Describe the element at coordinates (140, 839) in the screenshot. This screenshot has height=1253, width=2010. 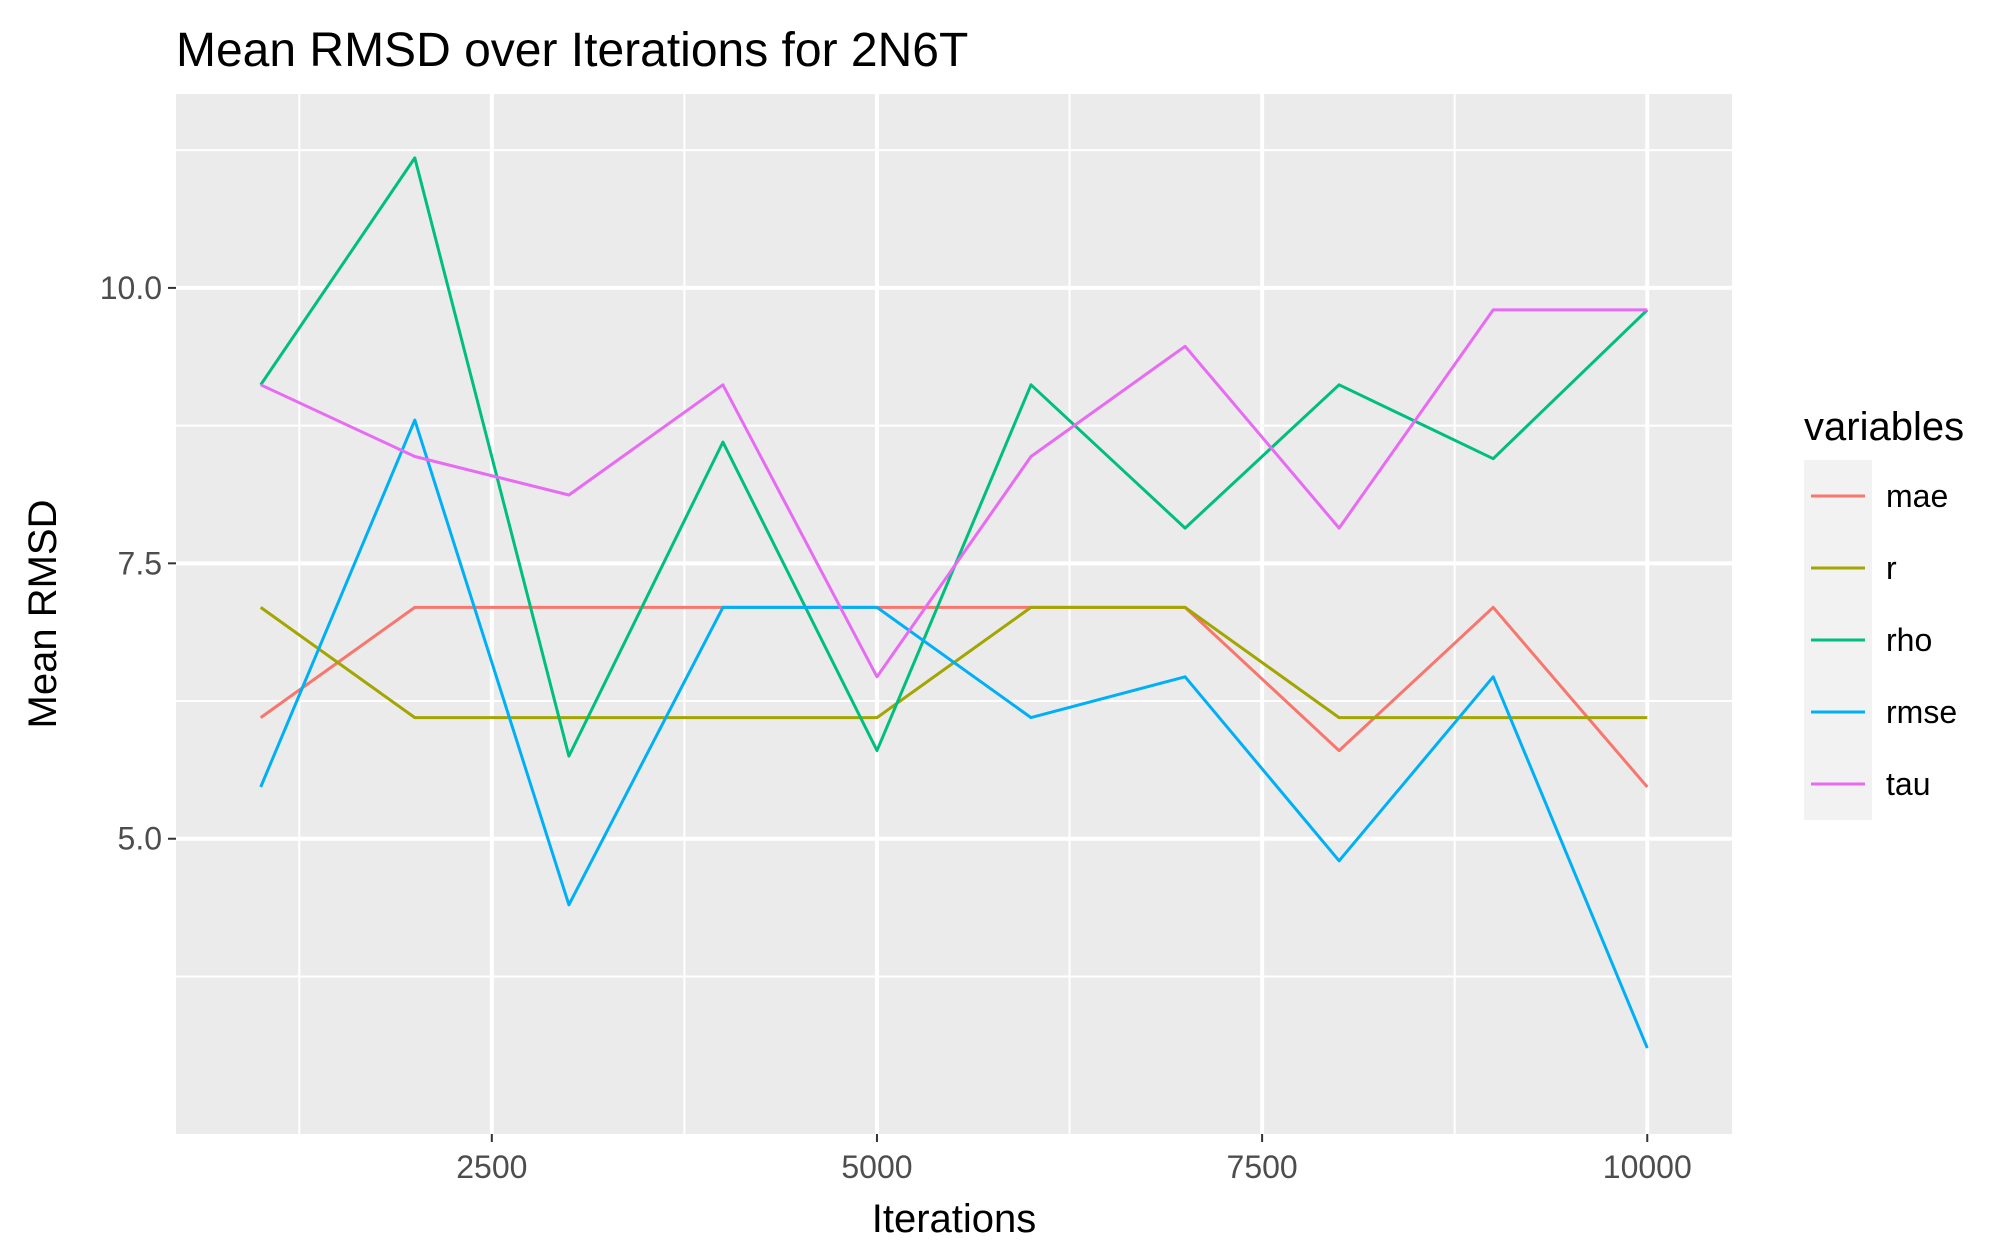
I see `y-tick-label: 5.0` at that location.